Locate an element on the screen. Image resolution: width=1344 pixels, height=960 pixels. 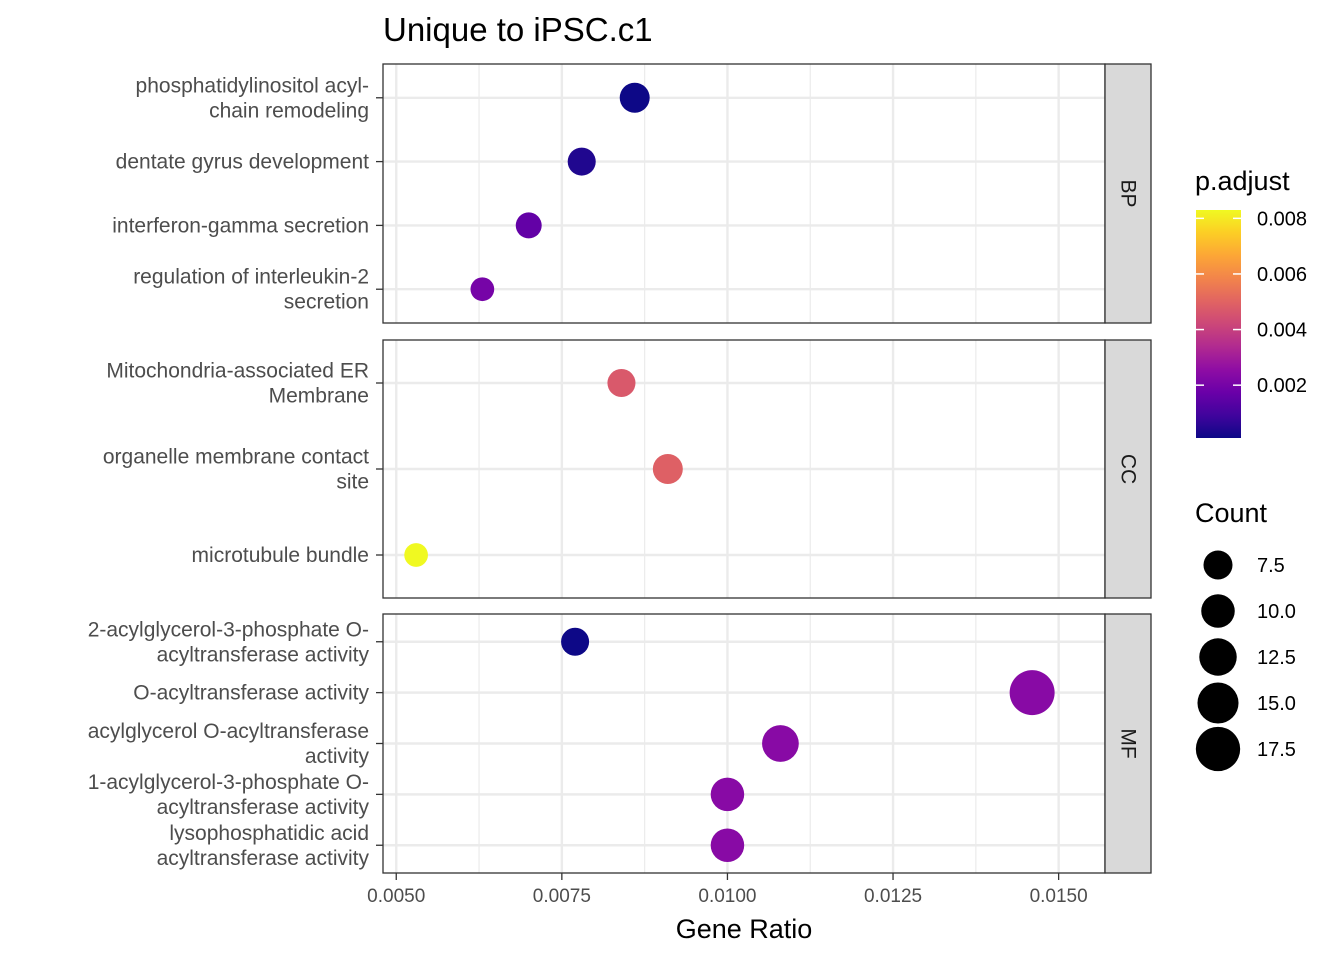
x-tick-label: 0.0050 is located at coordinates (396, 896).